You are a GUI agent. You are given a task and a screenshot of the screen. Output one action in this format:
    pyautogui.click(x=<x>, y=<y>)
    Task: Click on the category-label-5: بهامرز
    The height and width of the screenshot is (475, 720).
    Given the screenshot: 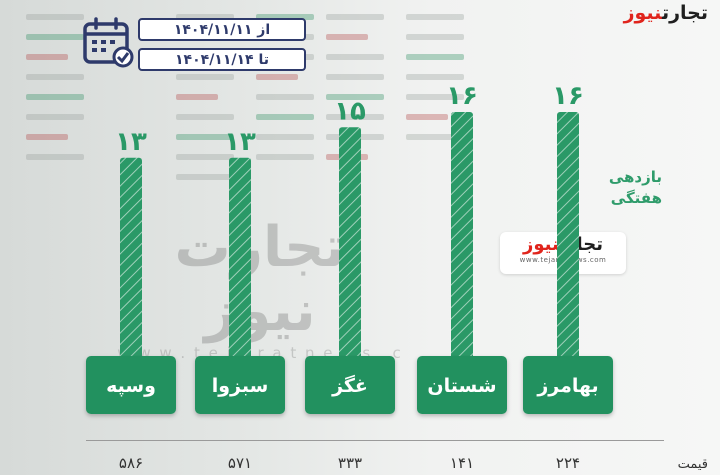 What is the action you would take?
    pyautogui.click(x=567, y=386)
    